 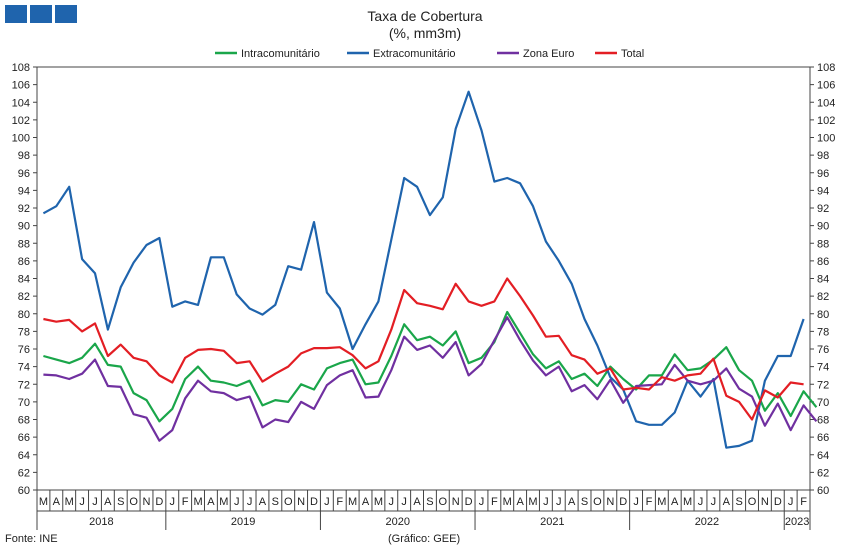 I want to click on y-tick-label-left: 76, so click(x=24, y=350).